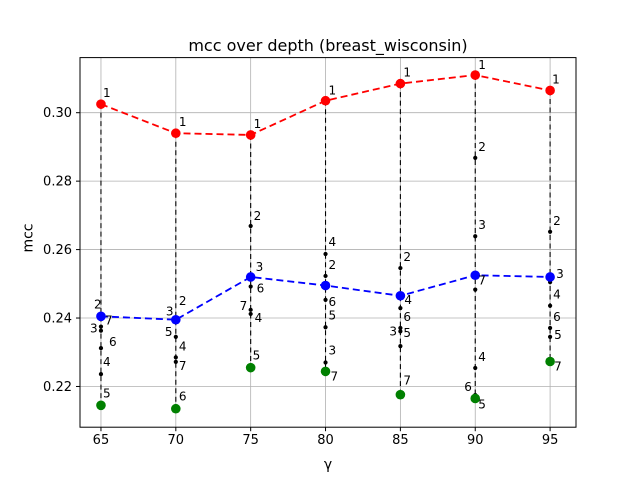 This screenshot has height=480, width=640. What do you see at coordinates (57, 387) in the screenshot?
I see `y-tick-label: 0.22` at bounding box center [57, 387].